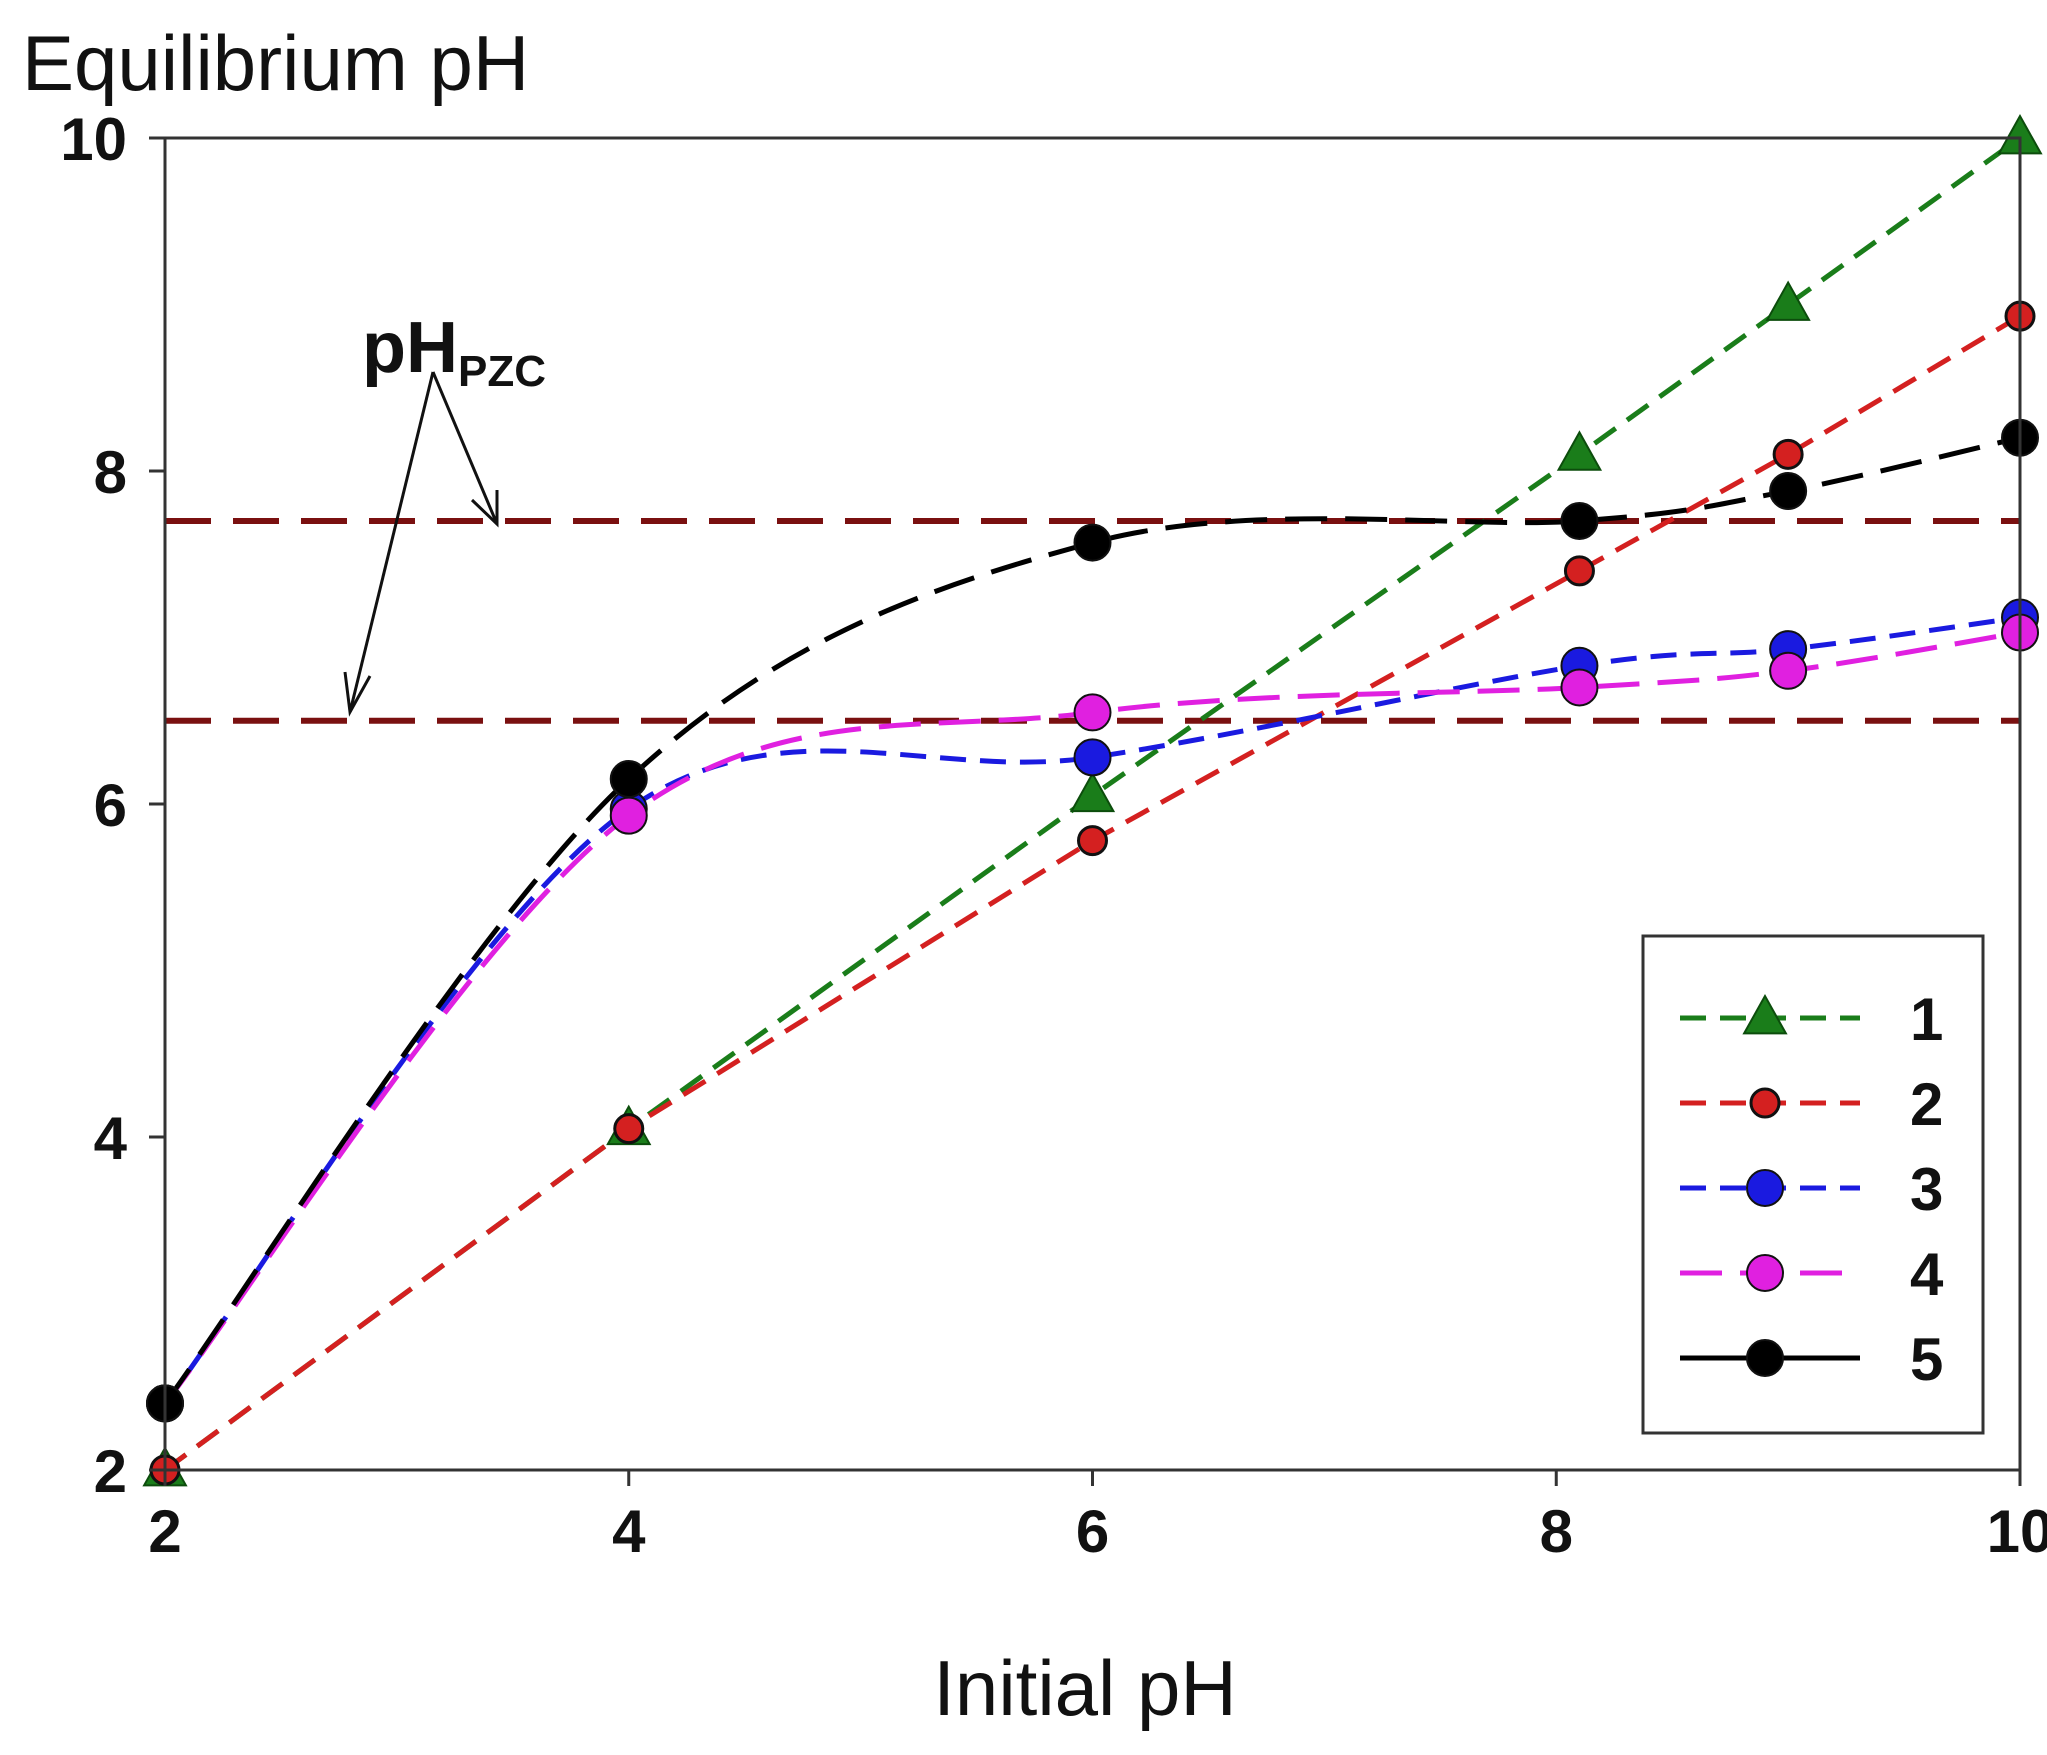  I want to click on legend-label-4: 4, so click(1927, 1274).